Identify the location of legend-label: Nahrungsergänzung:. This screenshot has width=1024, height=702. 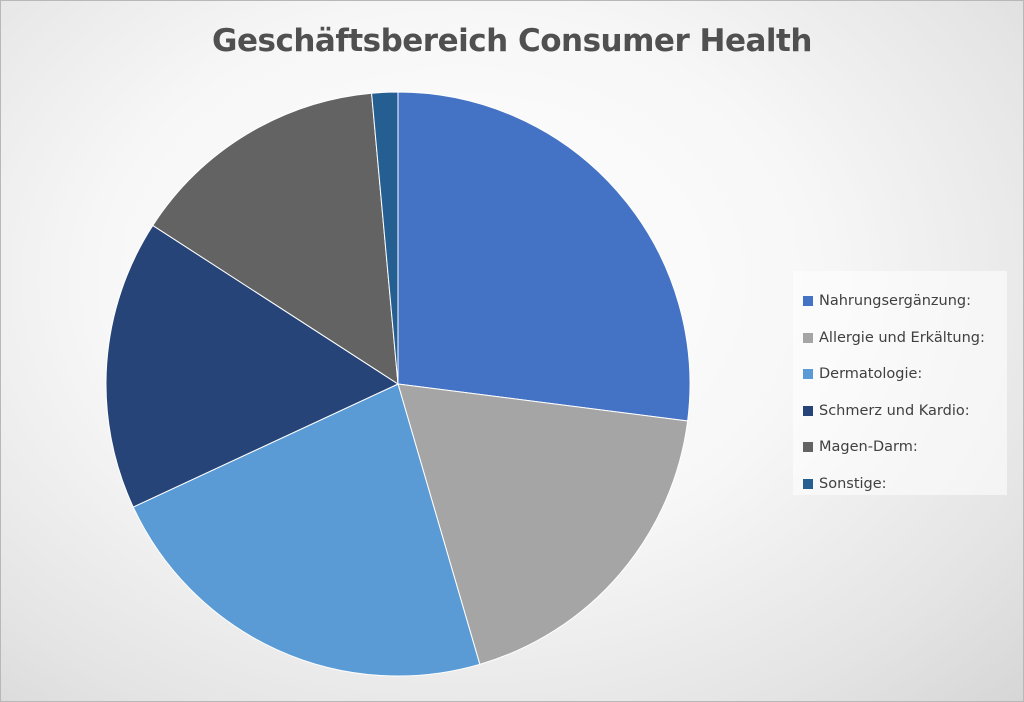
(895, 301).